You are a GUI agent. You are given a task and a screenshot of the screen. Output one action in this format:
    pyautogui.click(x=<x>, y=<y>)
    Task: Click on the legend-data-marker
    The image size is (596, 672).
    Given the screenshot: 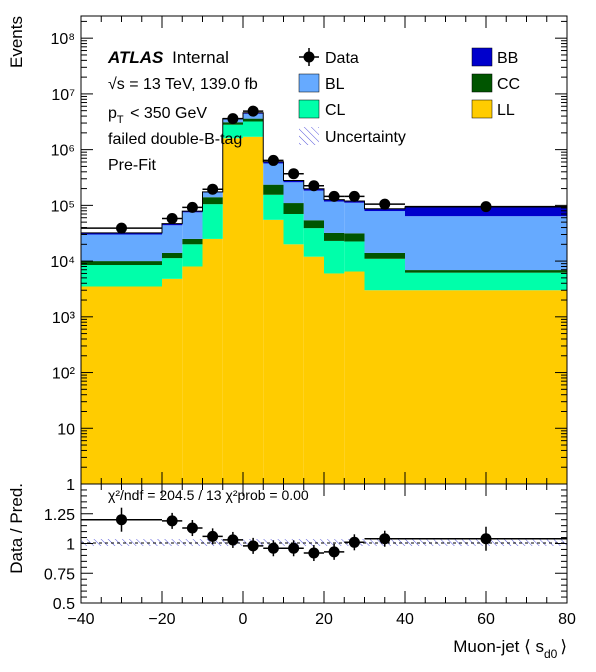 What is the action you would take?
    pyautogui.click(x=309, y=57)
    